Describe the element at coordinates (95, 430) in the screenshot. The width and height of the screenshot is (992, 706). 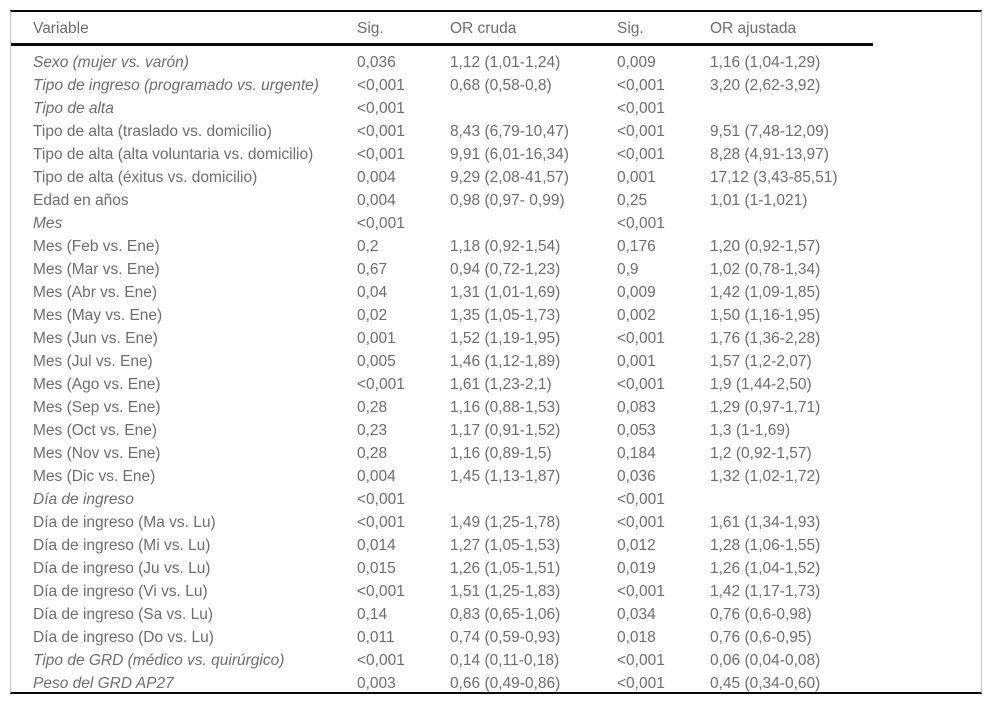
I see `cell-variable: Mes (Oct vs. Ene)` at that location.